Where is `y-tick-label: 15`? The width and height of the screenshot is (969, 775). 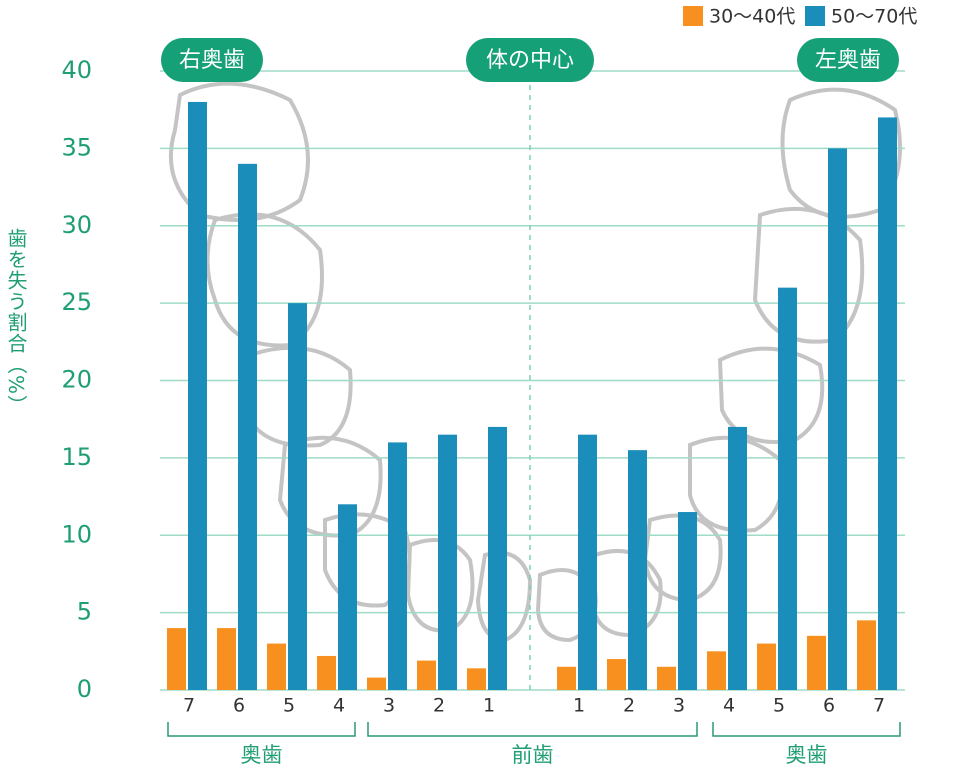 y-tick-label: 15 is located at coordinates (76, 457).